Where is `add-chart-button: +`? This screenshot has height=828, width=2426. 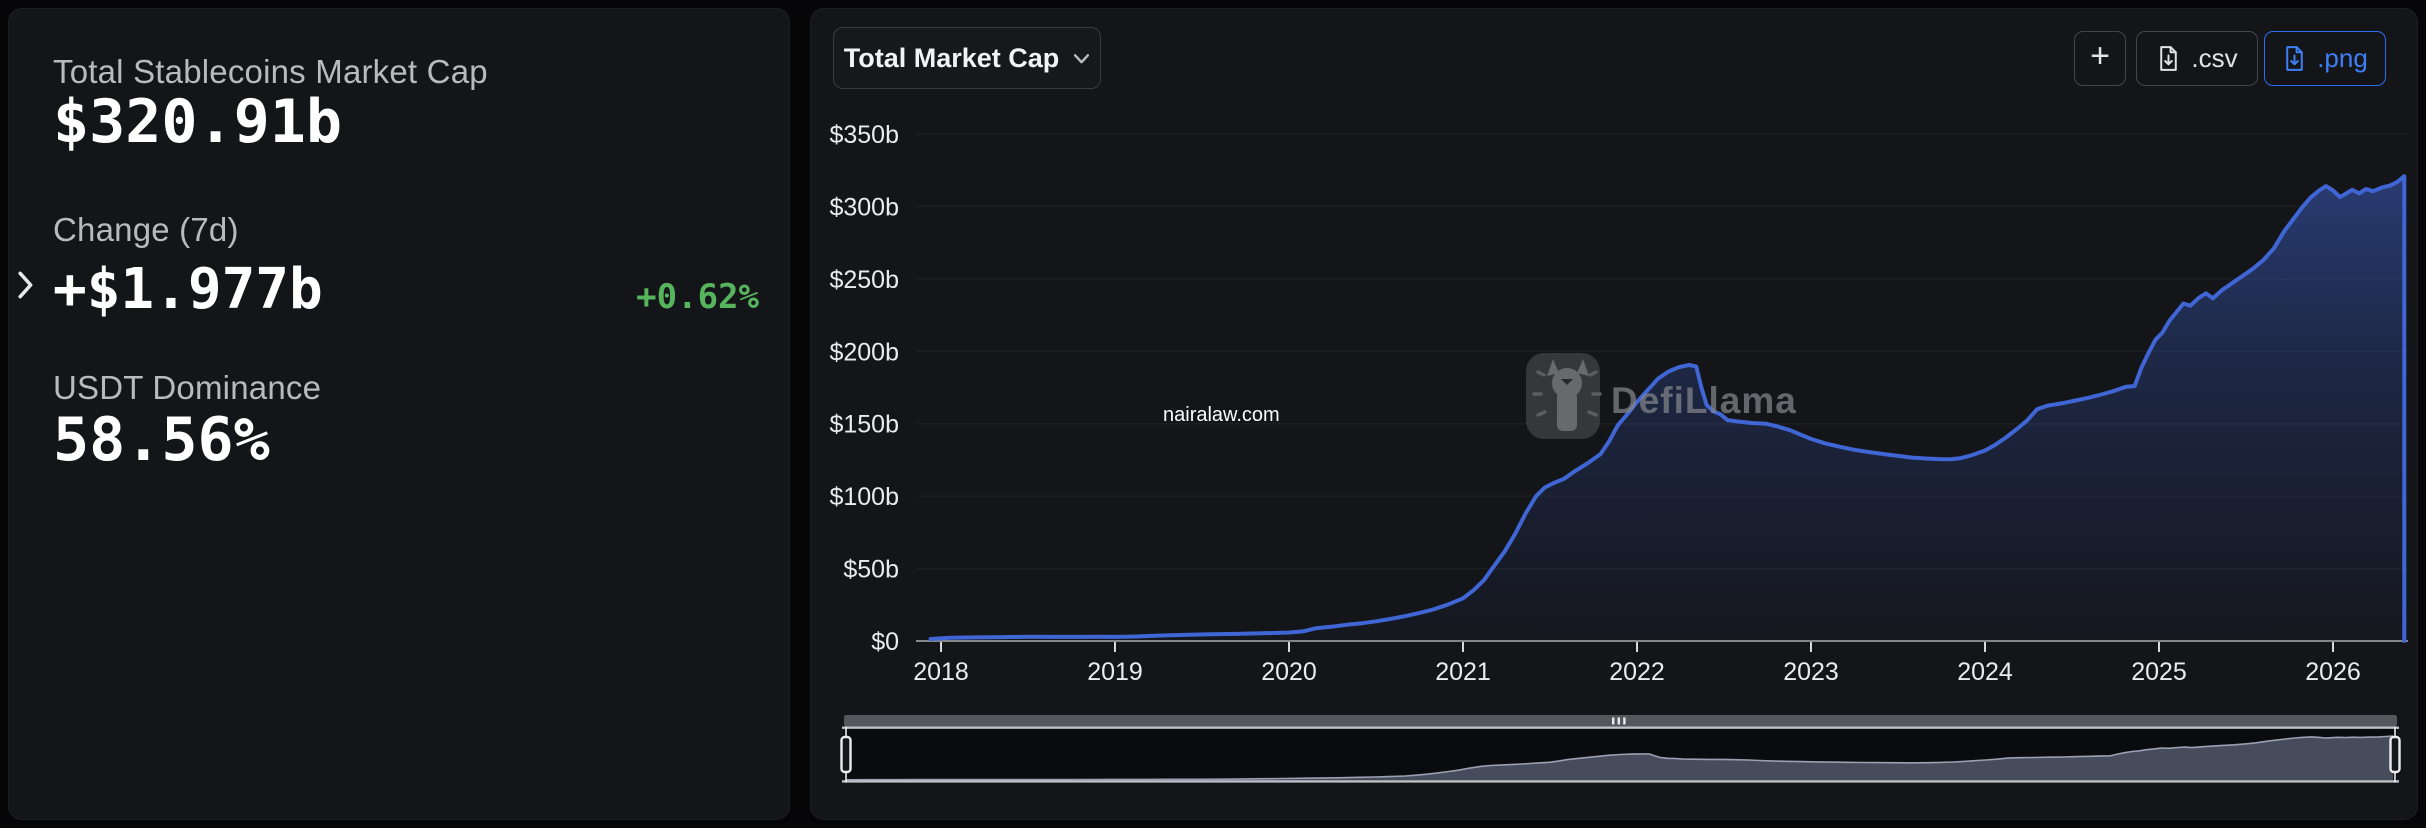 add-chart-button: + is located at coordinates (2100, 58).